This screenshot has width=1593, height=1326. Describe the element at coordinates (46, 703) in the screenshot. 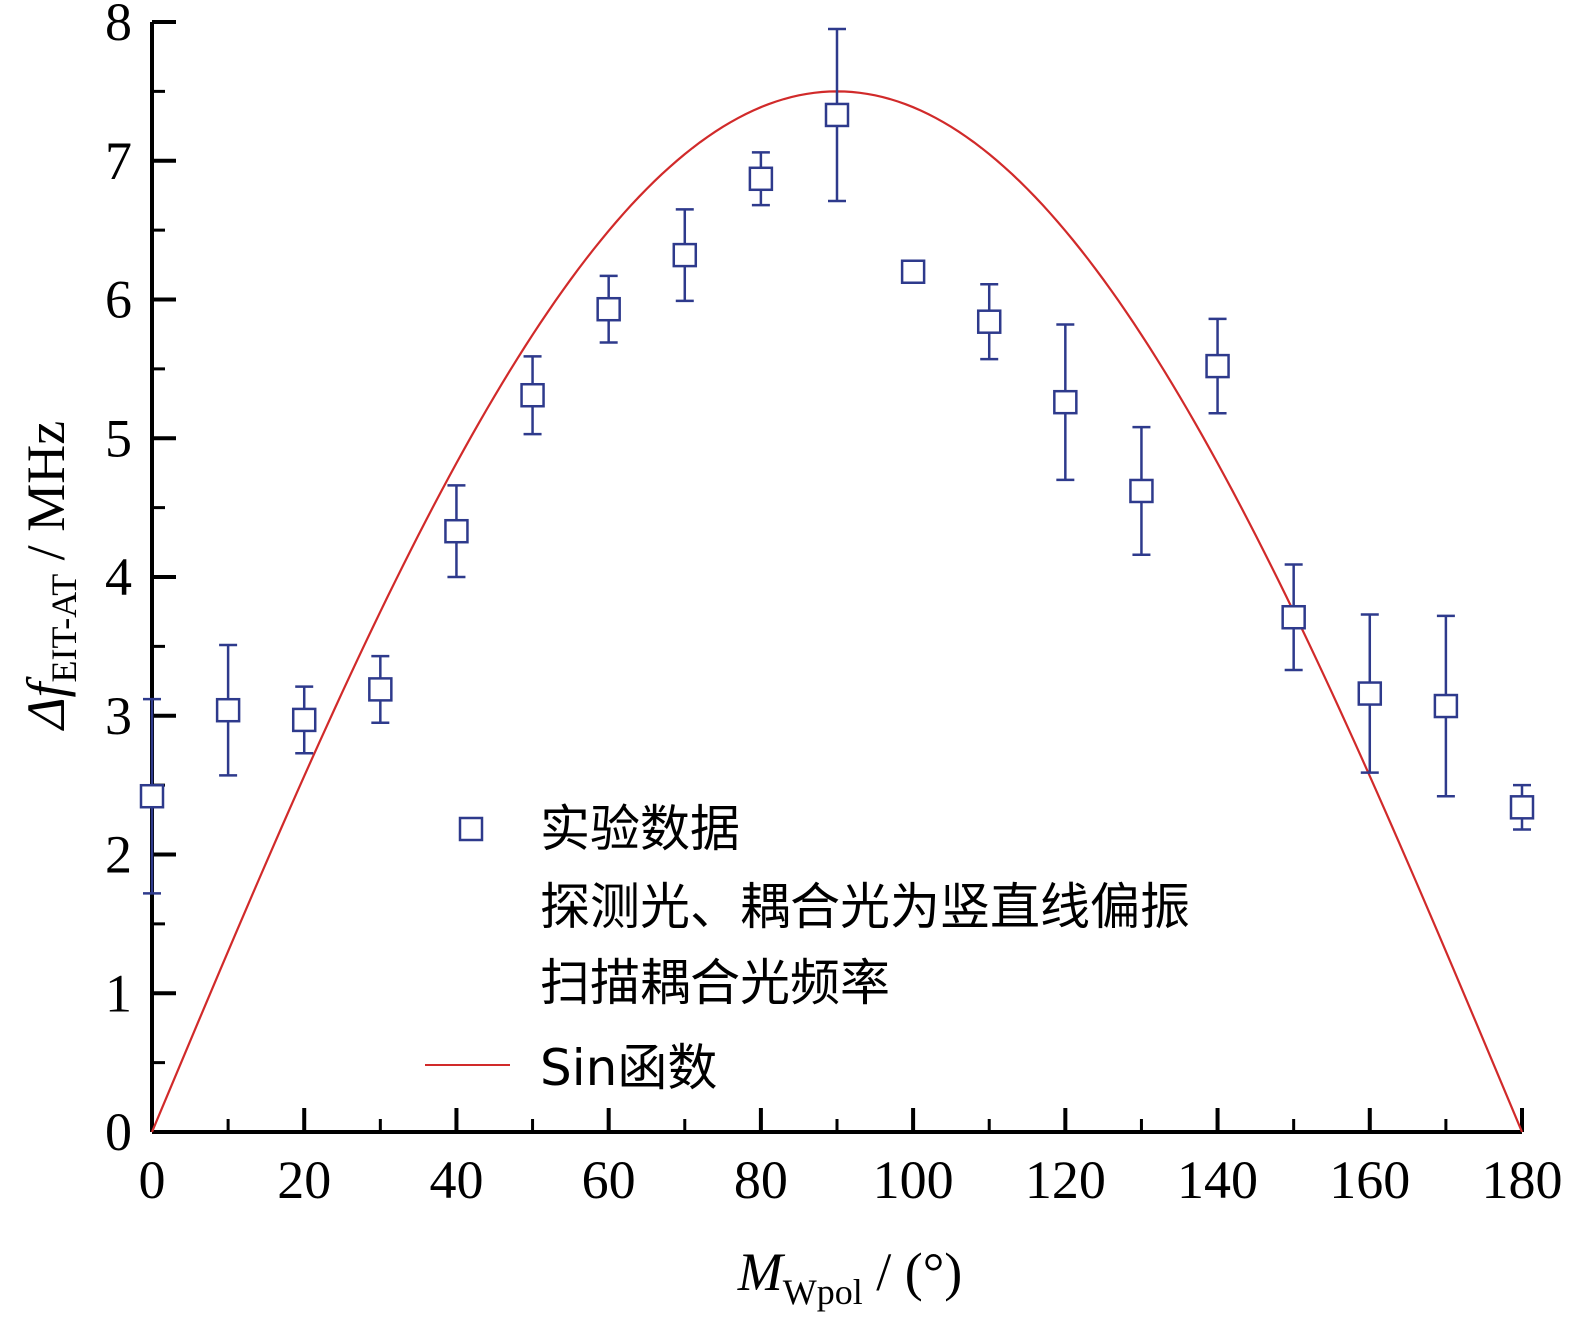

I see `y-axis-label-main: Δf` at that location.